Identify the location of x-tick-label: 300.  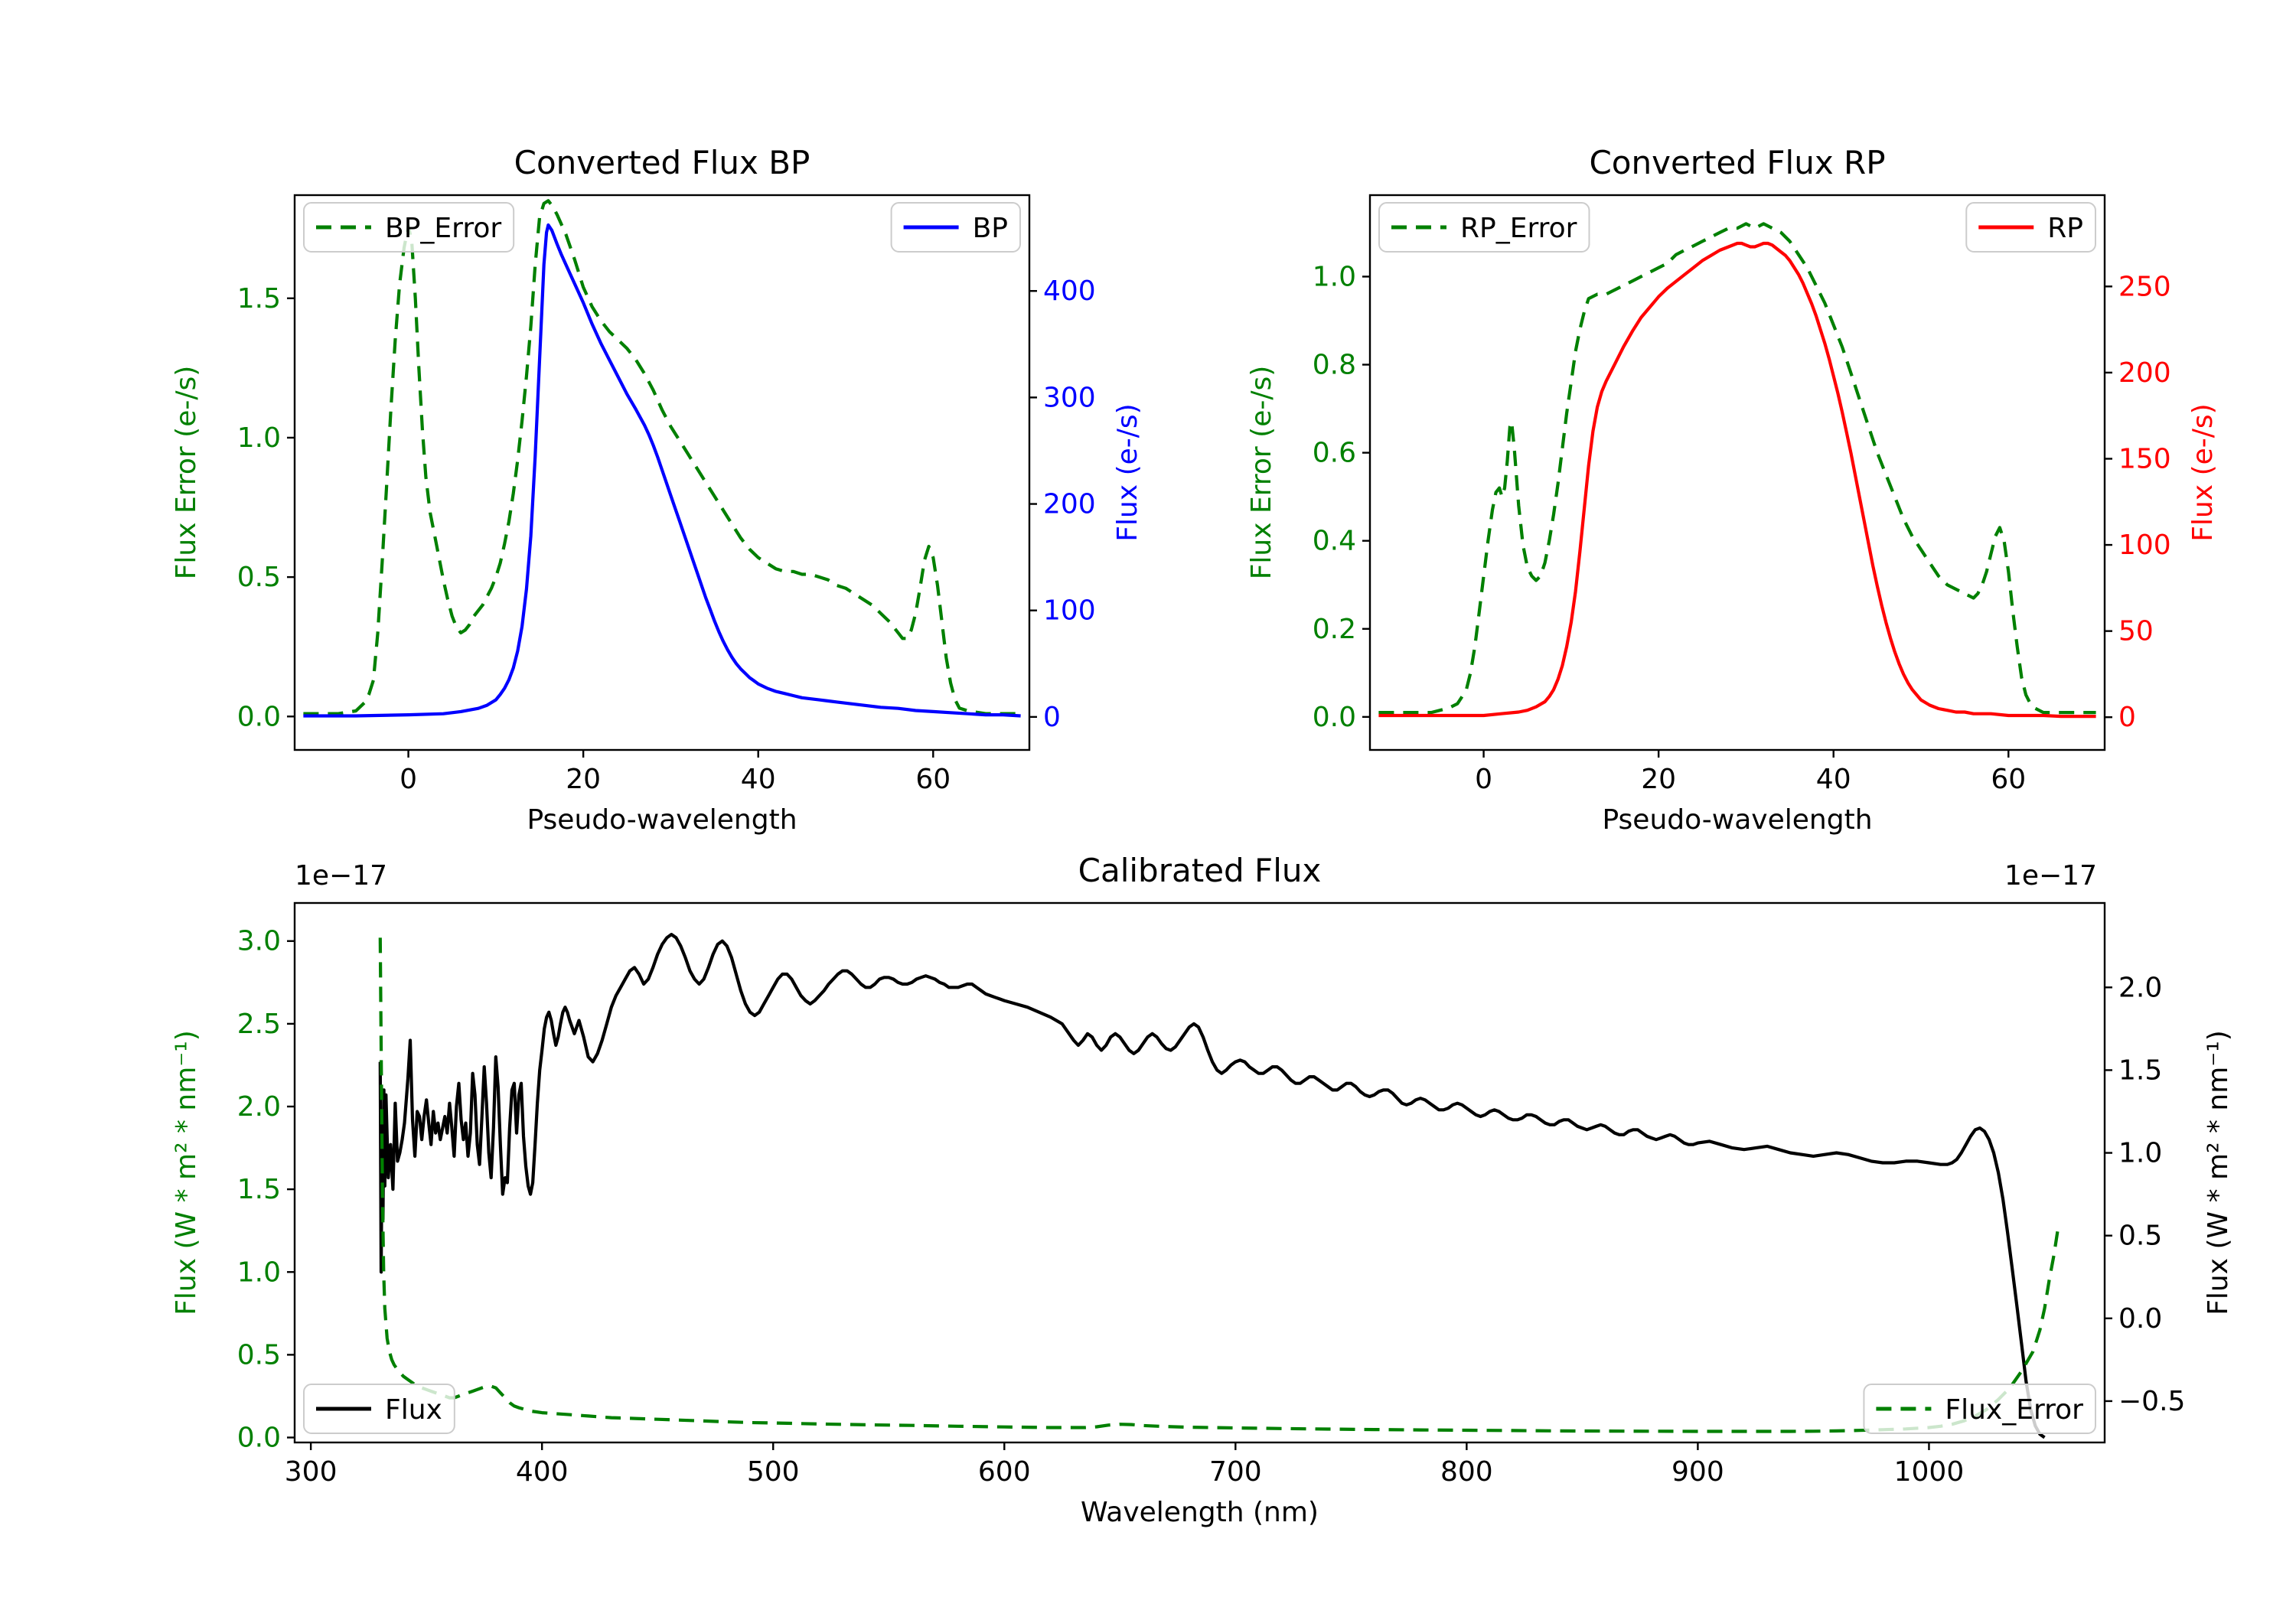
(311, 1472).